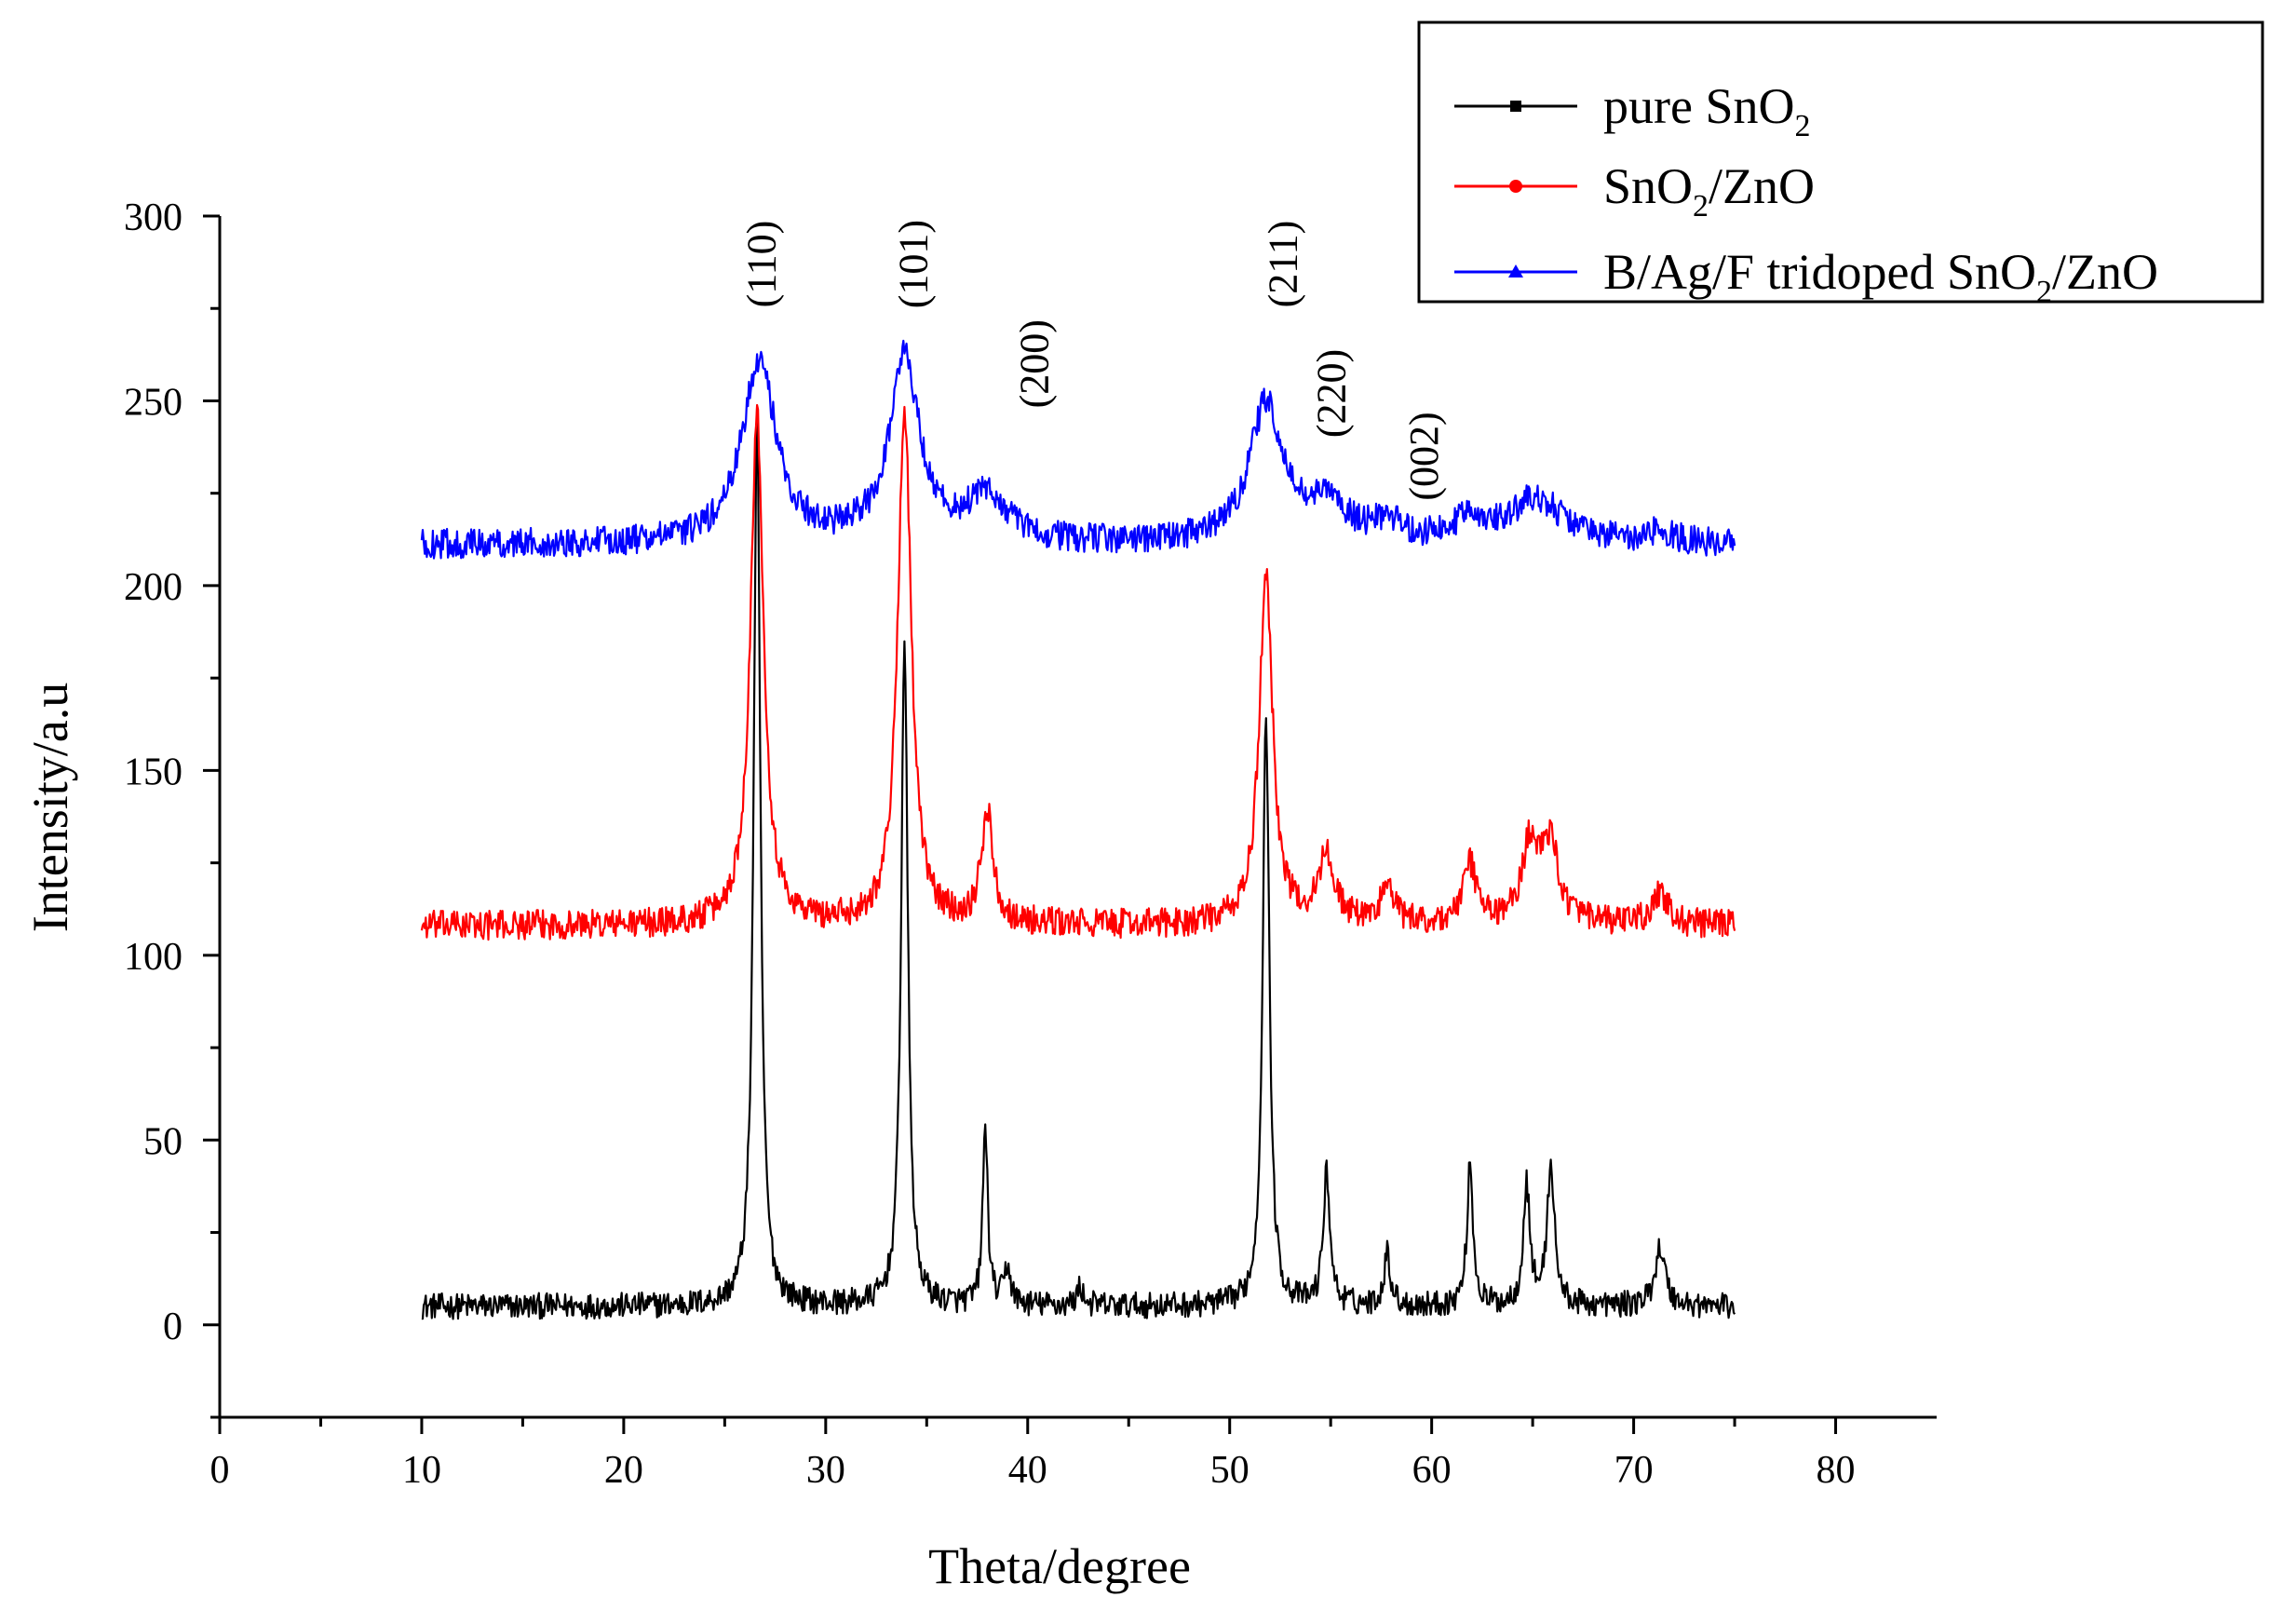  What do you see at coordinates (1059, 1566) in the screenshot?
I see `x-axis-title: Theta/degree` at bounding box center [1059, 1566].